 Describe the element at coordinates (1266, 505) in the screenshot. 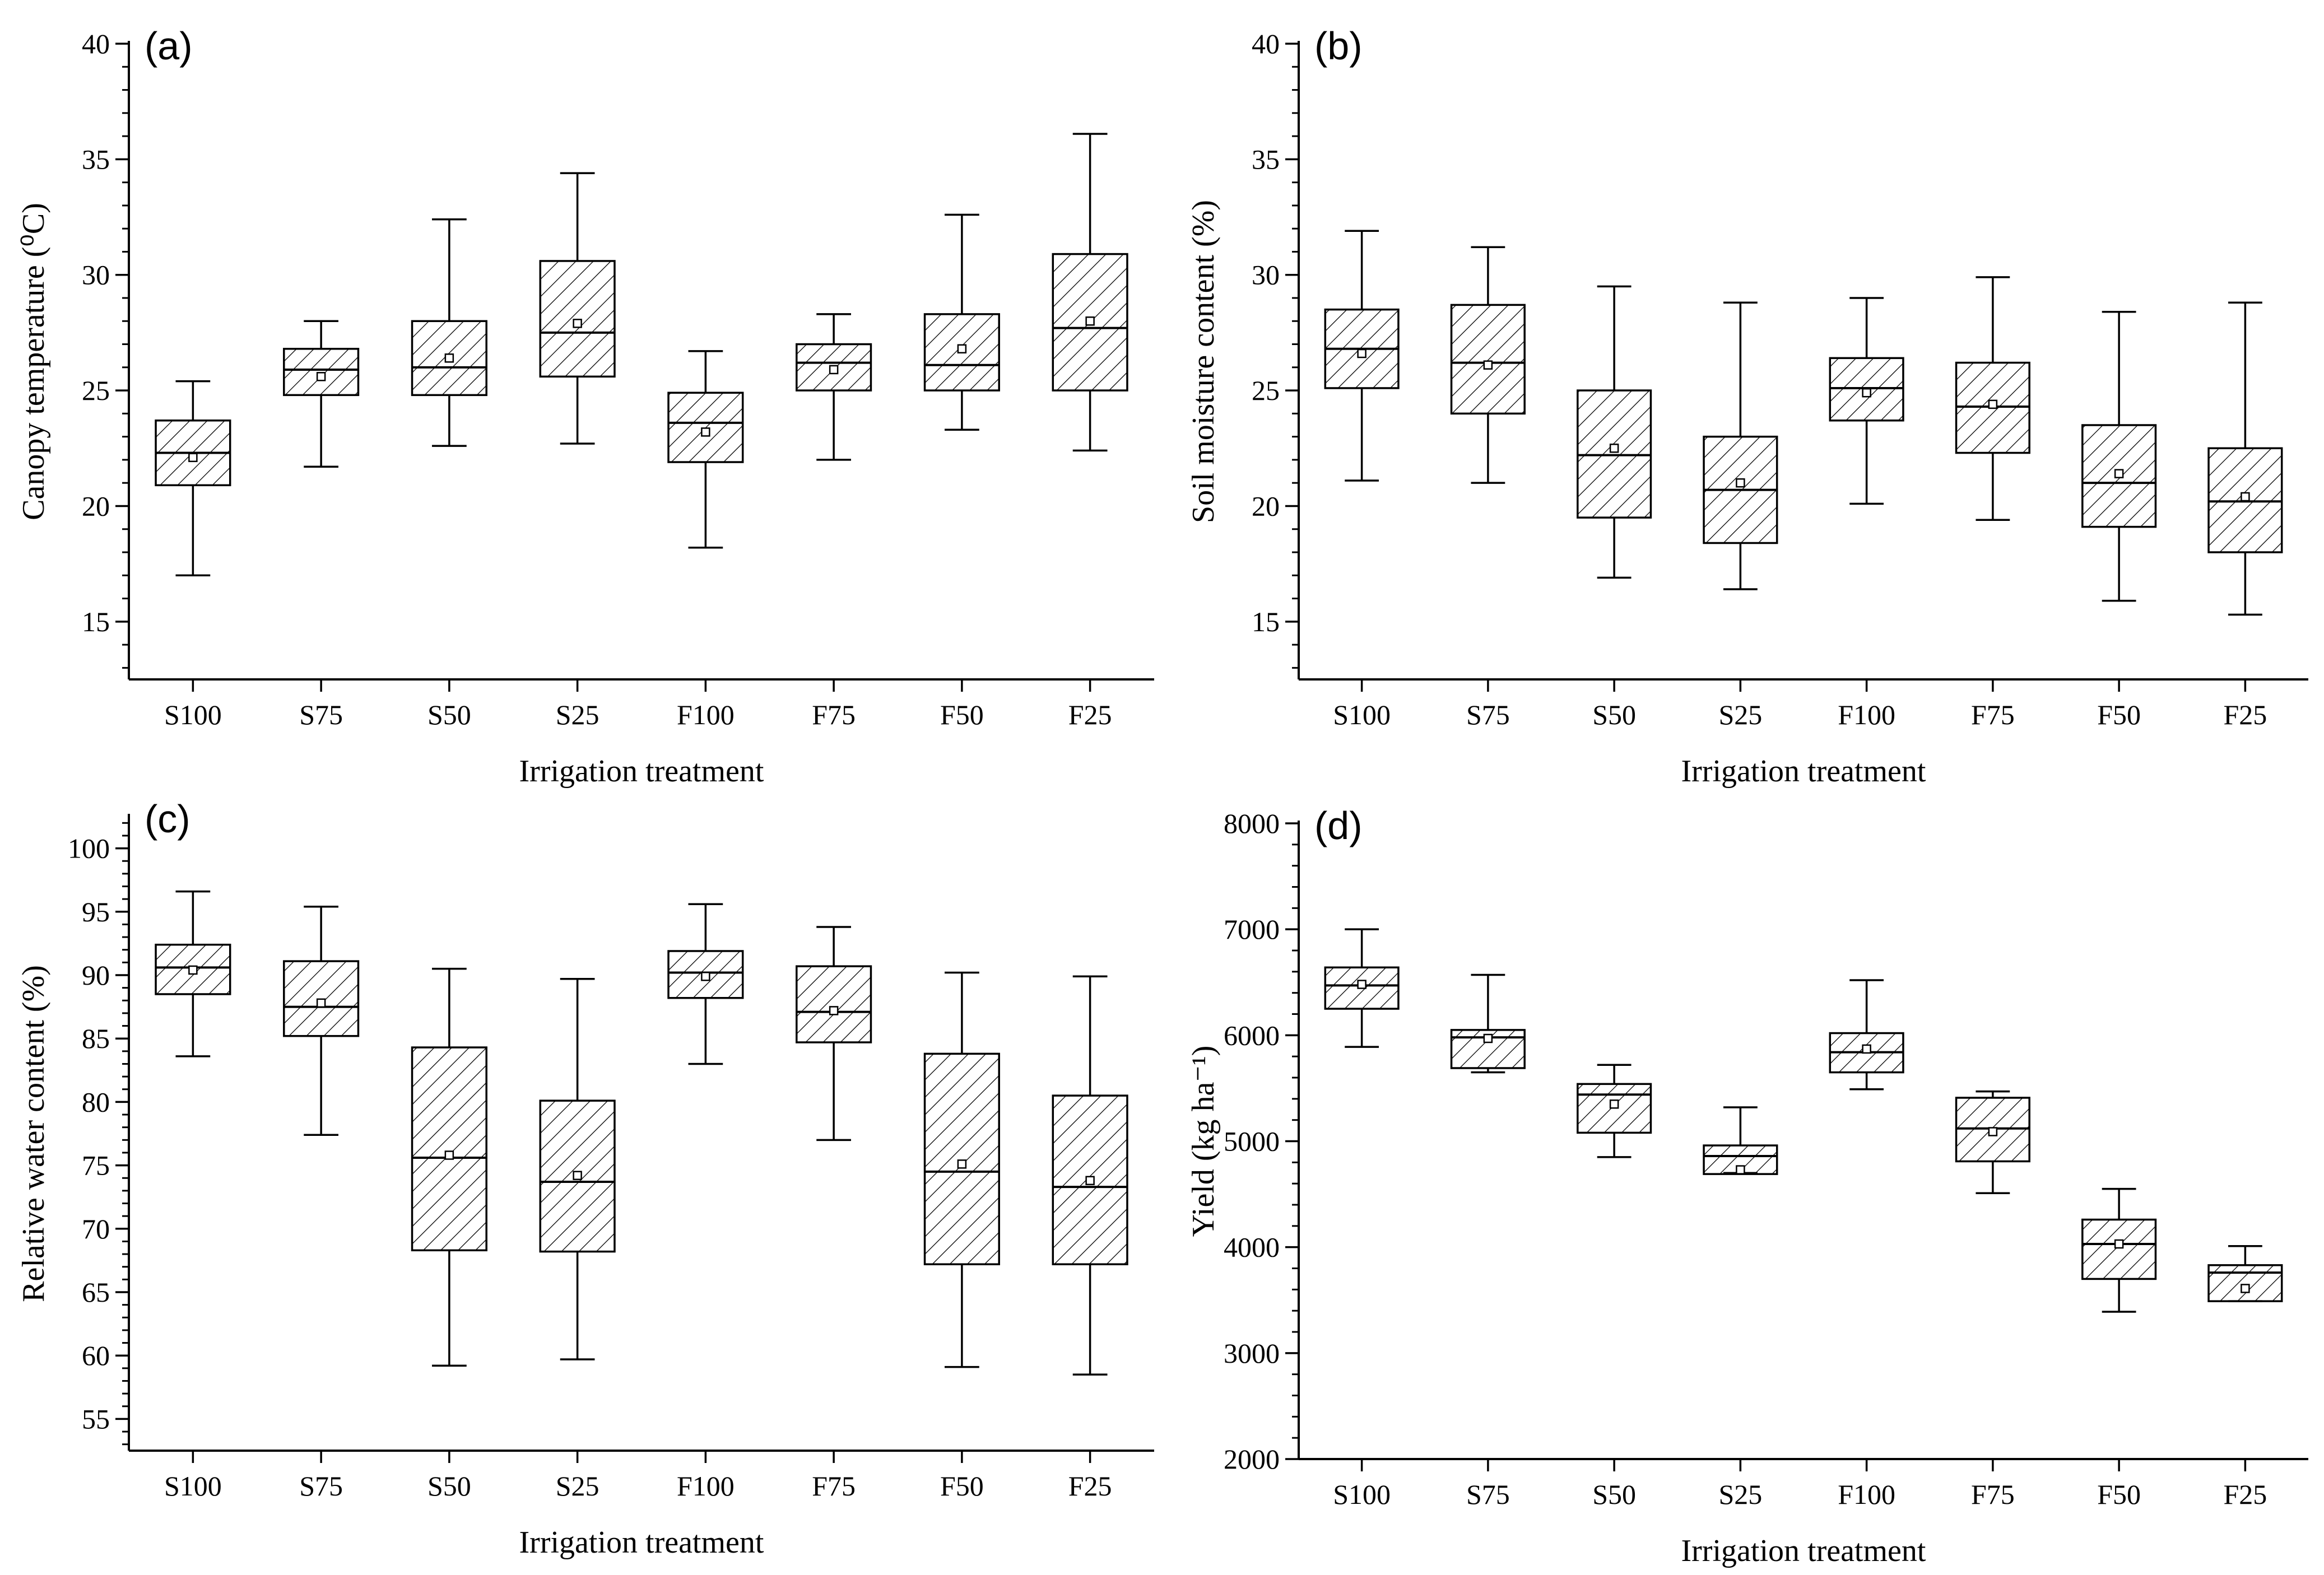

I see `y-tick-label: 20` at that location.